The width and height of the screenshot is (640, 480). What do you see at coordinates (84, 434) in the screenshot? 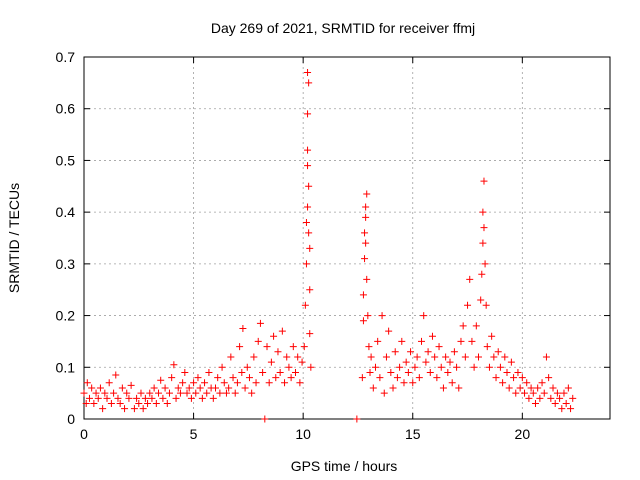
I see `x-tick-label: 0` at bounding box center [84, 434].